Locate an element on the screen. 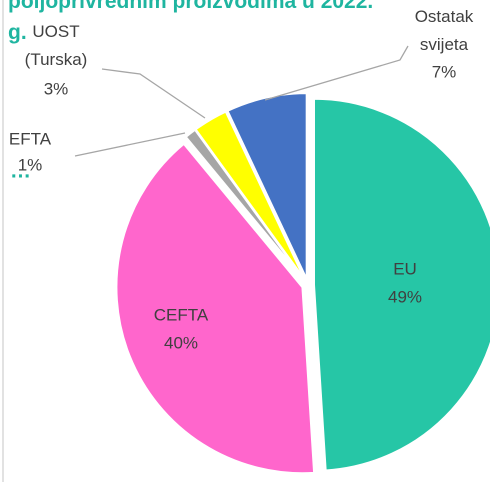 The height and width of the screenshot is (482, 490). chart-title: poljoprivrednim proizvodima u 2022. g. is located at coordinates (190, 22).